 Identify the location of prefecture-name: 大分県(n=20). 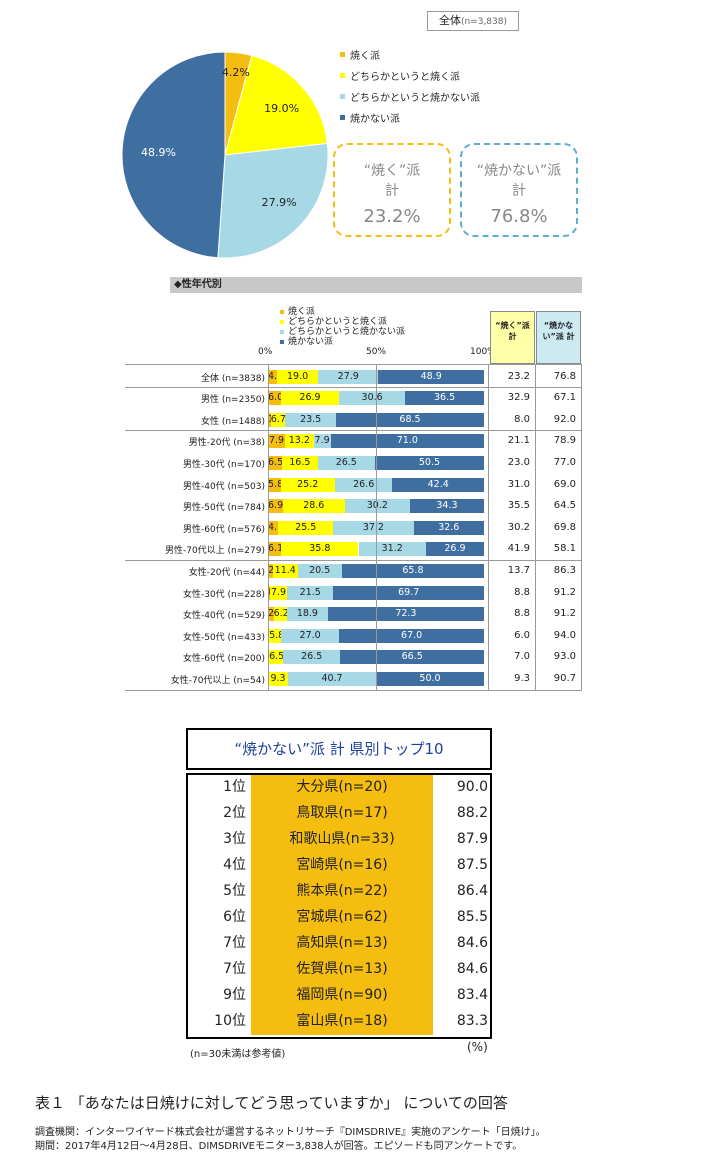
(342, 788).